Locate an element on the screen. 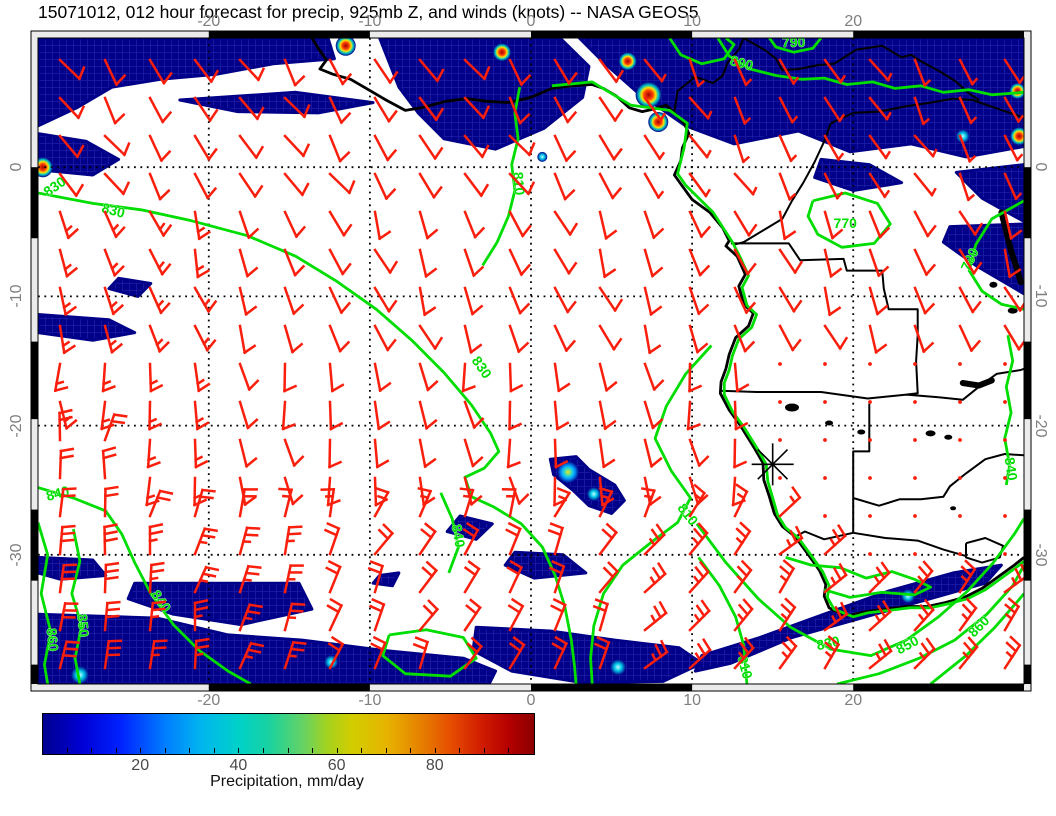 Image resolution: width=1056 pixels, height=816 pixels. colorbar-tick-label: 80 is located at coordinates (434, 765).